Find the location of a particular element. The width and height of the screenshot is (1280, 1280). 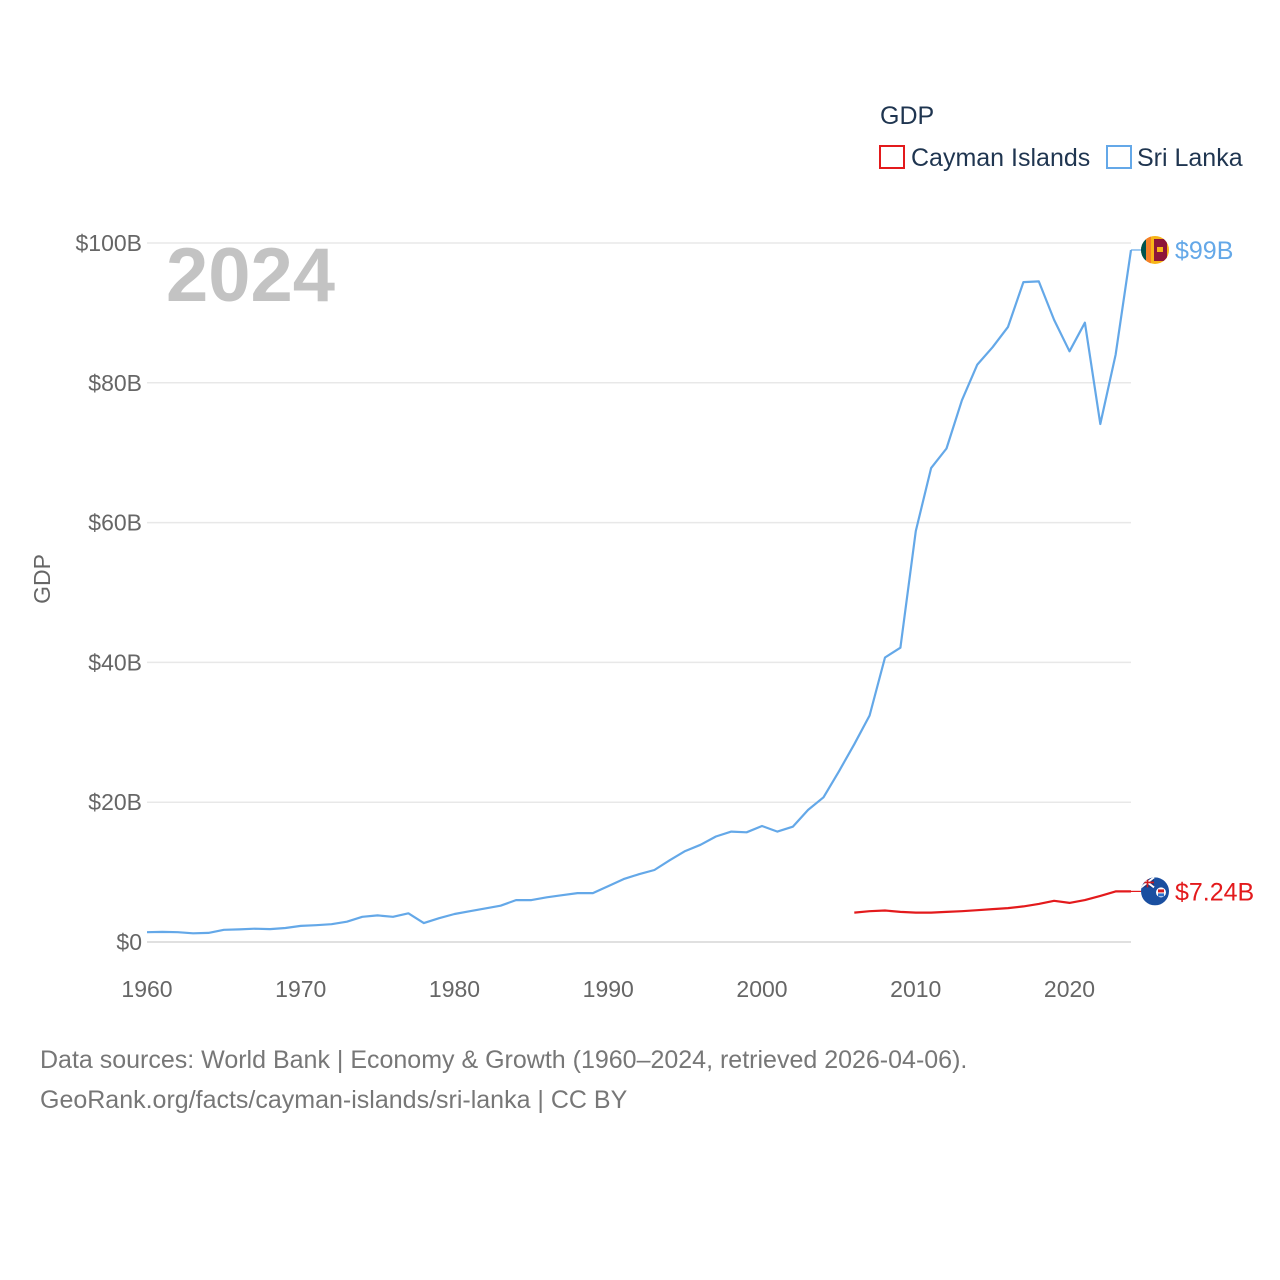

legend: GDP Cayman Islands Sri Lanka is located at coordinates (1061, 137).